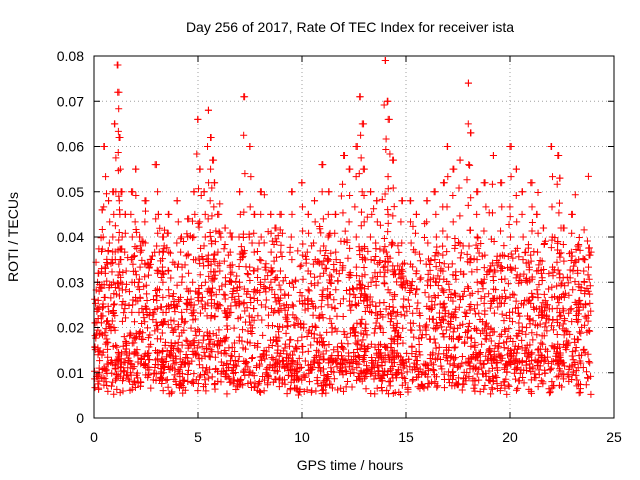 This screenshot has width=640, height=480. I want to click on x-tick-label: 10, so click(302, 437).